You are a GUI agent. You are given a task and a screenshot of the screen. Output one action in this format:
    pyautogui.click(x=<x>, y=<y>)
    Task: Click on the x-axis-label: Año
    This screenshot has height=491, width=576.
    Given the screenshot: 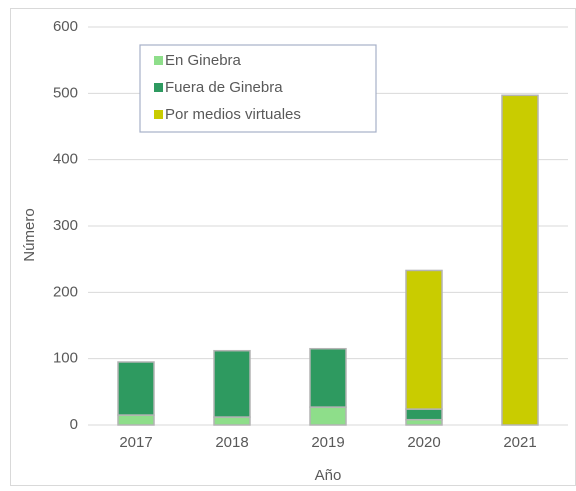 What is the action you would take?
    pyautogui.click(x=328, y=475)
    